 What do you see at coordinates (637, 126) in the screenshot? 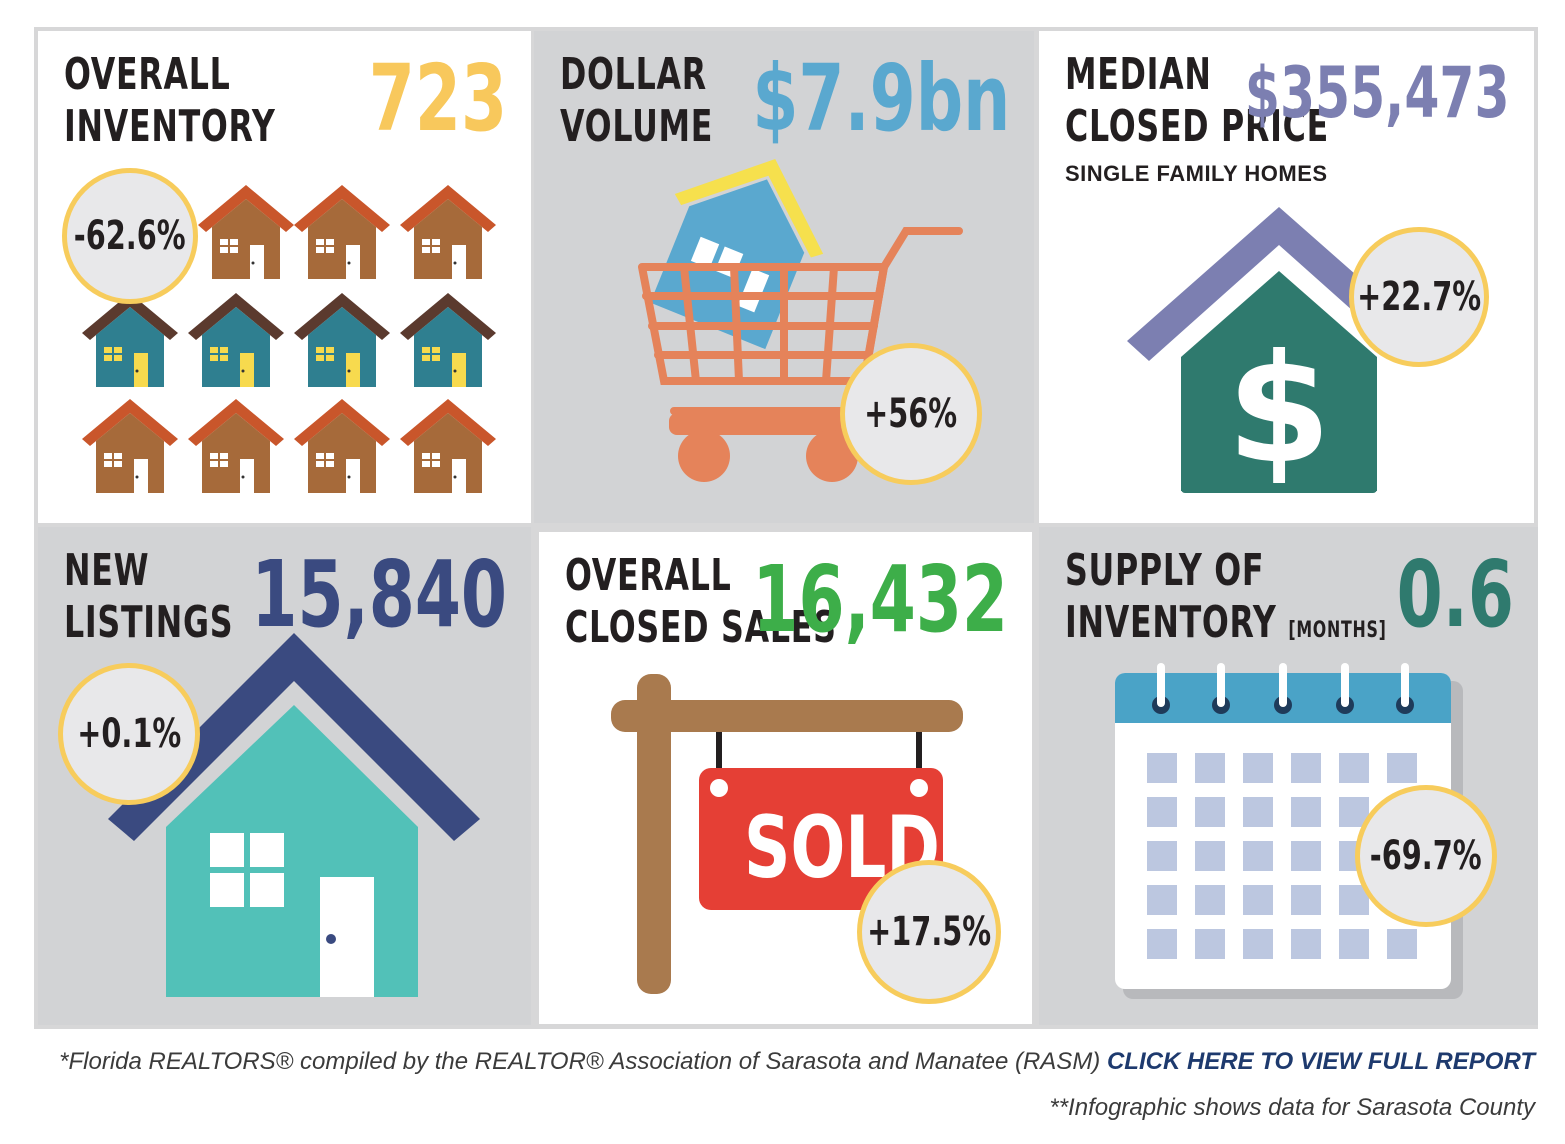
I see `title-line-2: VOLUME` at bounding box center [637, 126].